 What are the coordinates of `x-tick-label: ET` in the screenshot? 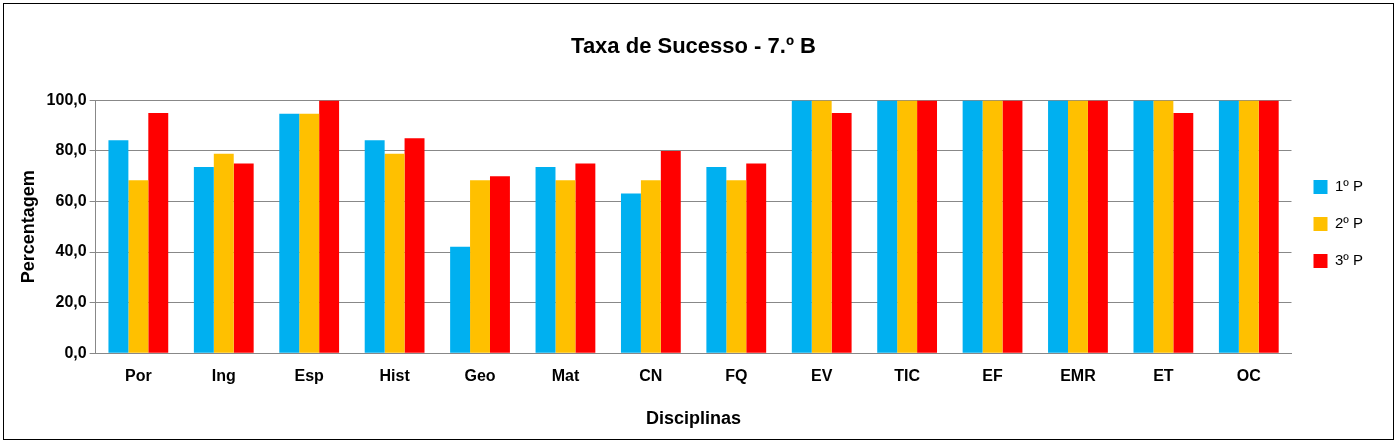 It's located at (1163, 376).